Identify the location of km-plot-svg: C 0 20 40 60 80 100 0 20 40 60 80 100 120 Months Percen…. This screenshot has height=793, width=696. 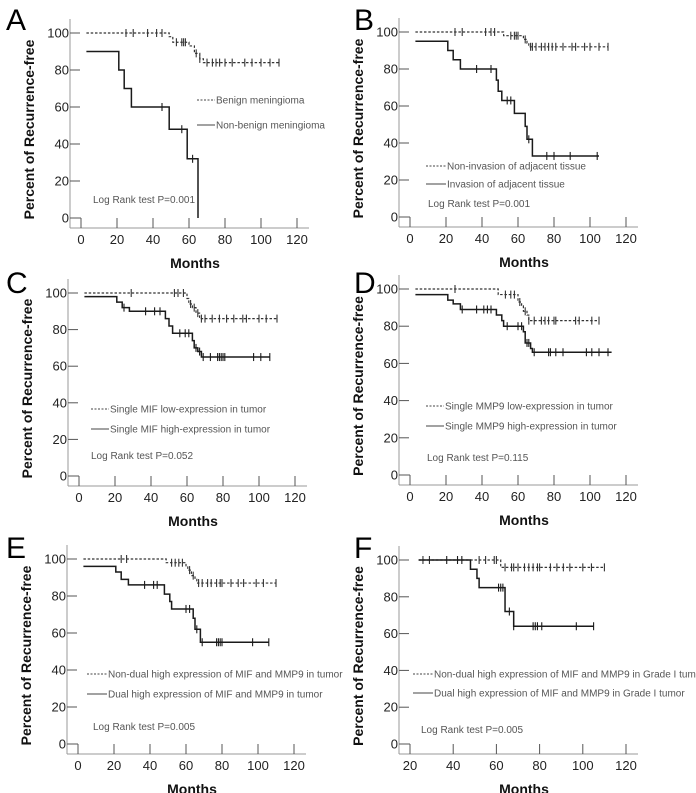
(156, 398).